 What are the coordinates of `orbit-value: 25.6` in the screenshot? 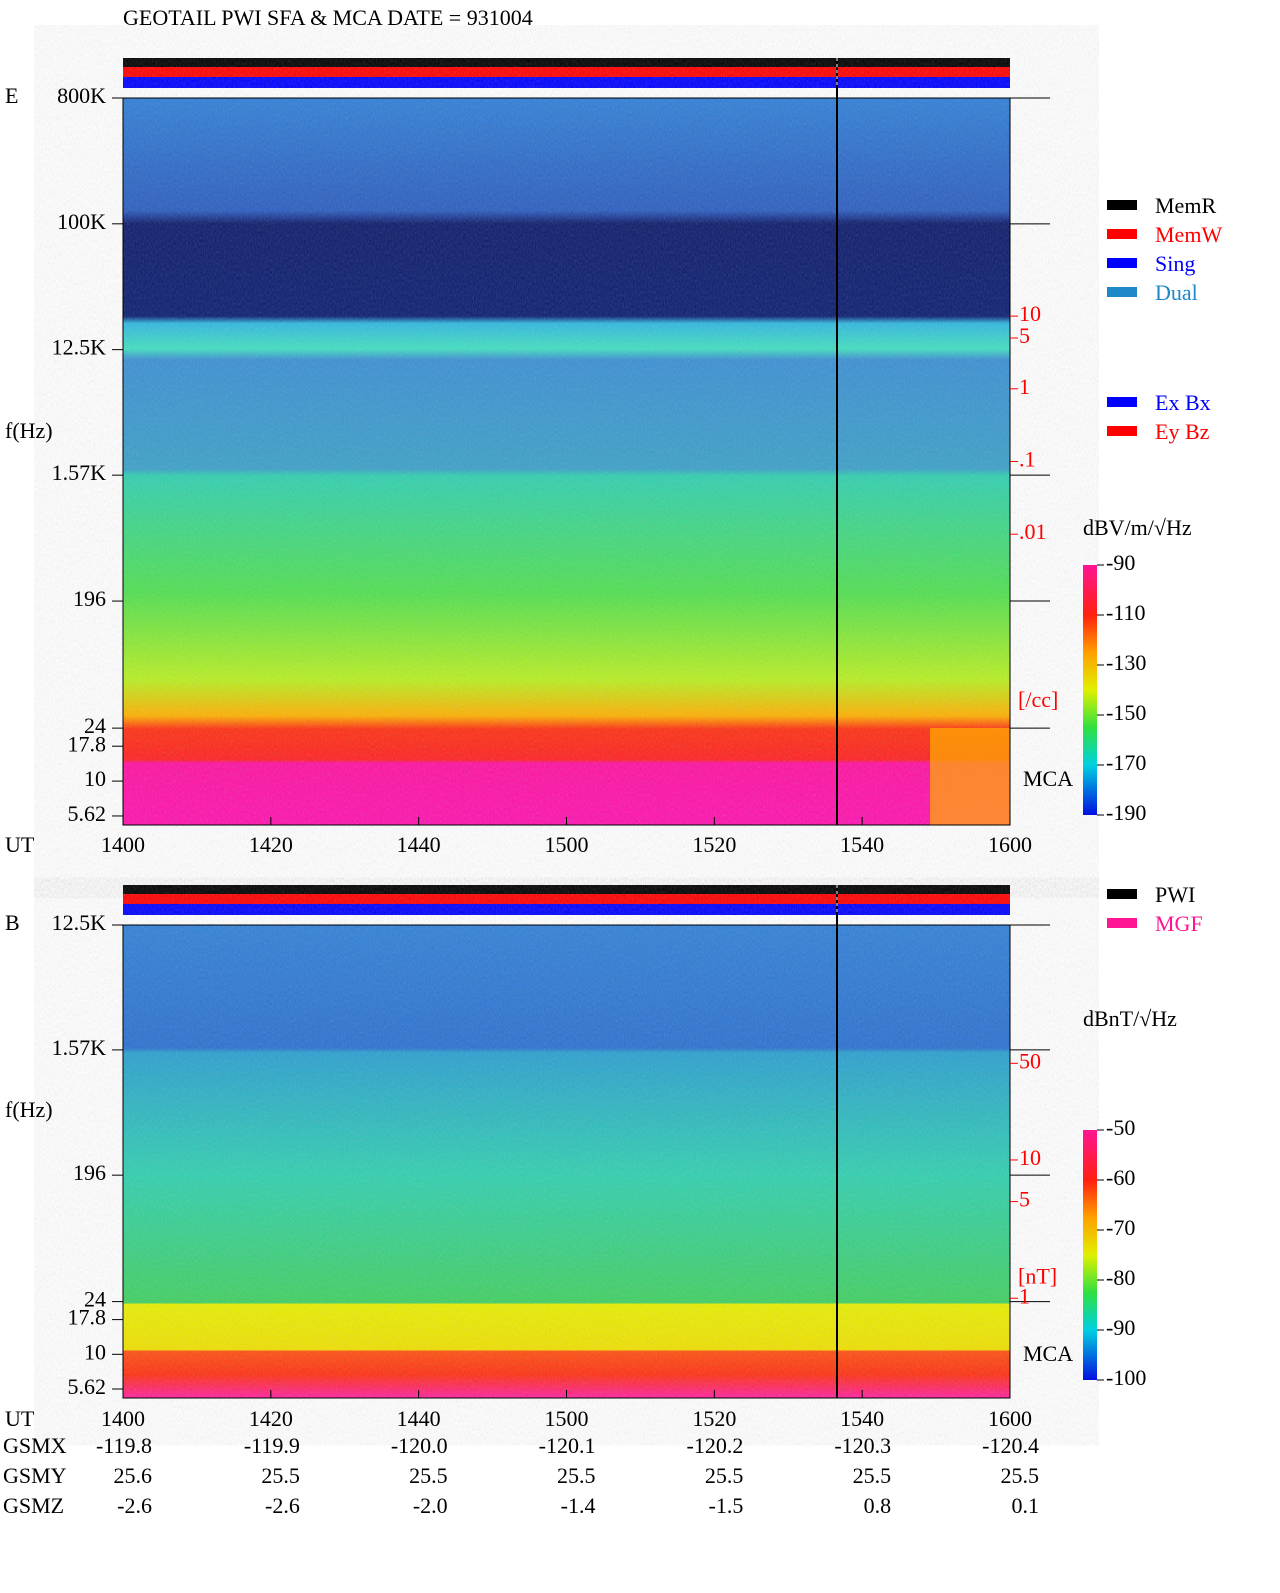 It's located at (133, 1475).